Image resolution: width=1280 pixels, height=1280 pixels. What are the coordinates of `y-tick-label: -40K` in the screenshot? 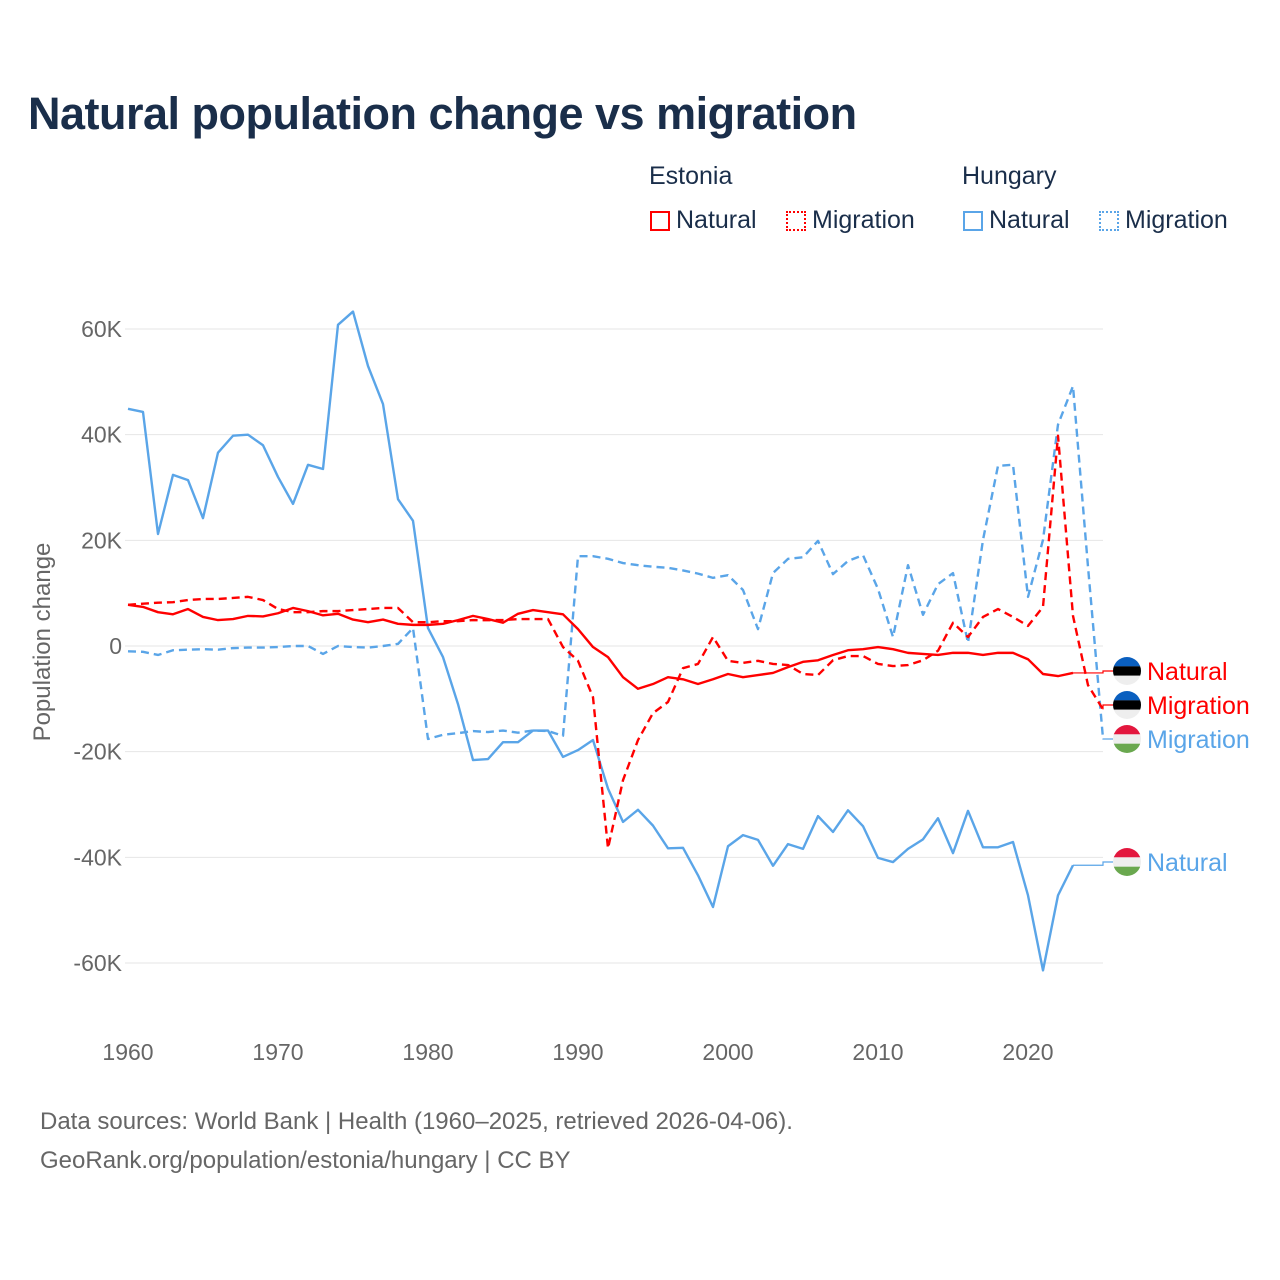 It's located at (97, 857).